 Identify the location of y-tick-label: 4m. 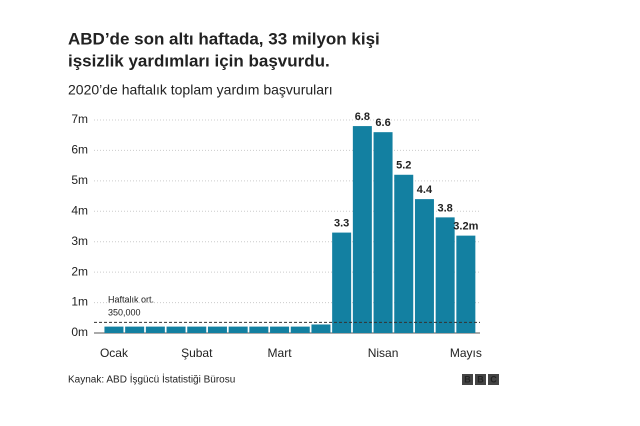
(79, 210).